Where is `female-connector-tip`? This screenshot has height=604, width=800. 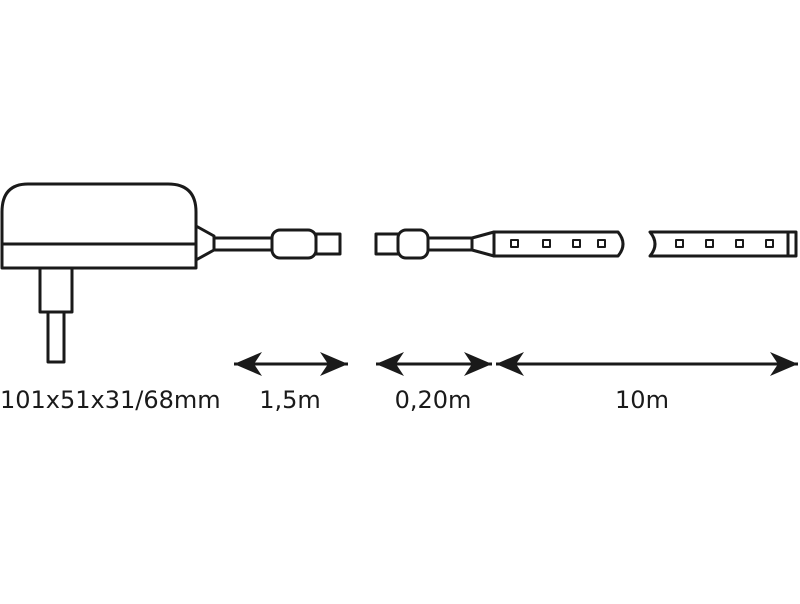 female-connector-tip is located at coordinates (388, 244).